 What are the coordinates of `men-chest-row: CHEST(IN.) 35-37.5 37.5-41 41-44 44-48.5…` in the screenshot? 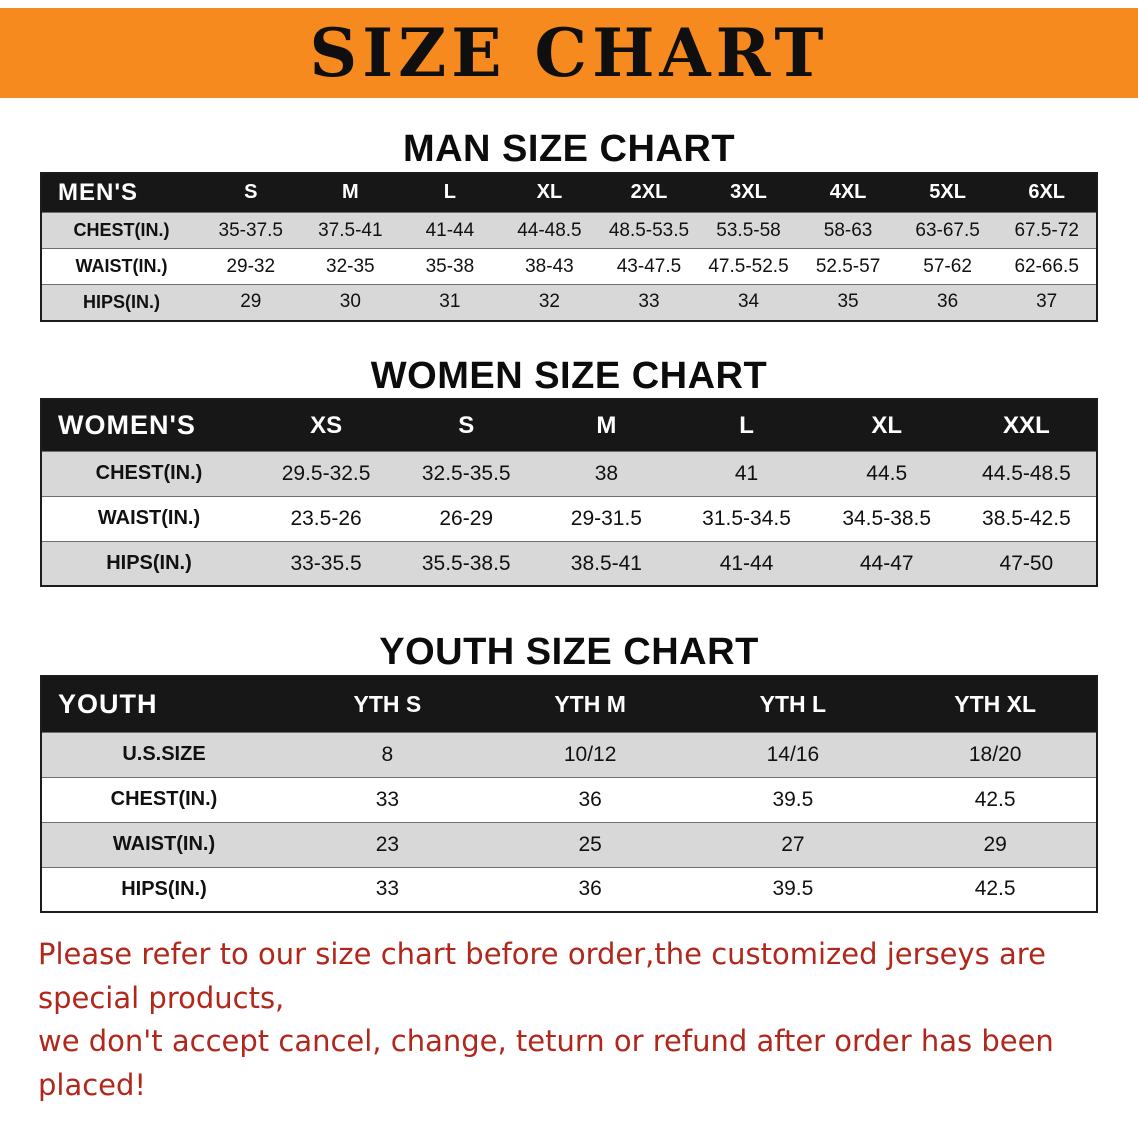 It's located at (569, 230).